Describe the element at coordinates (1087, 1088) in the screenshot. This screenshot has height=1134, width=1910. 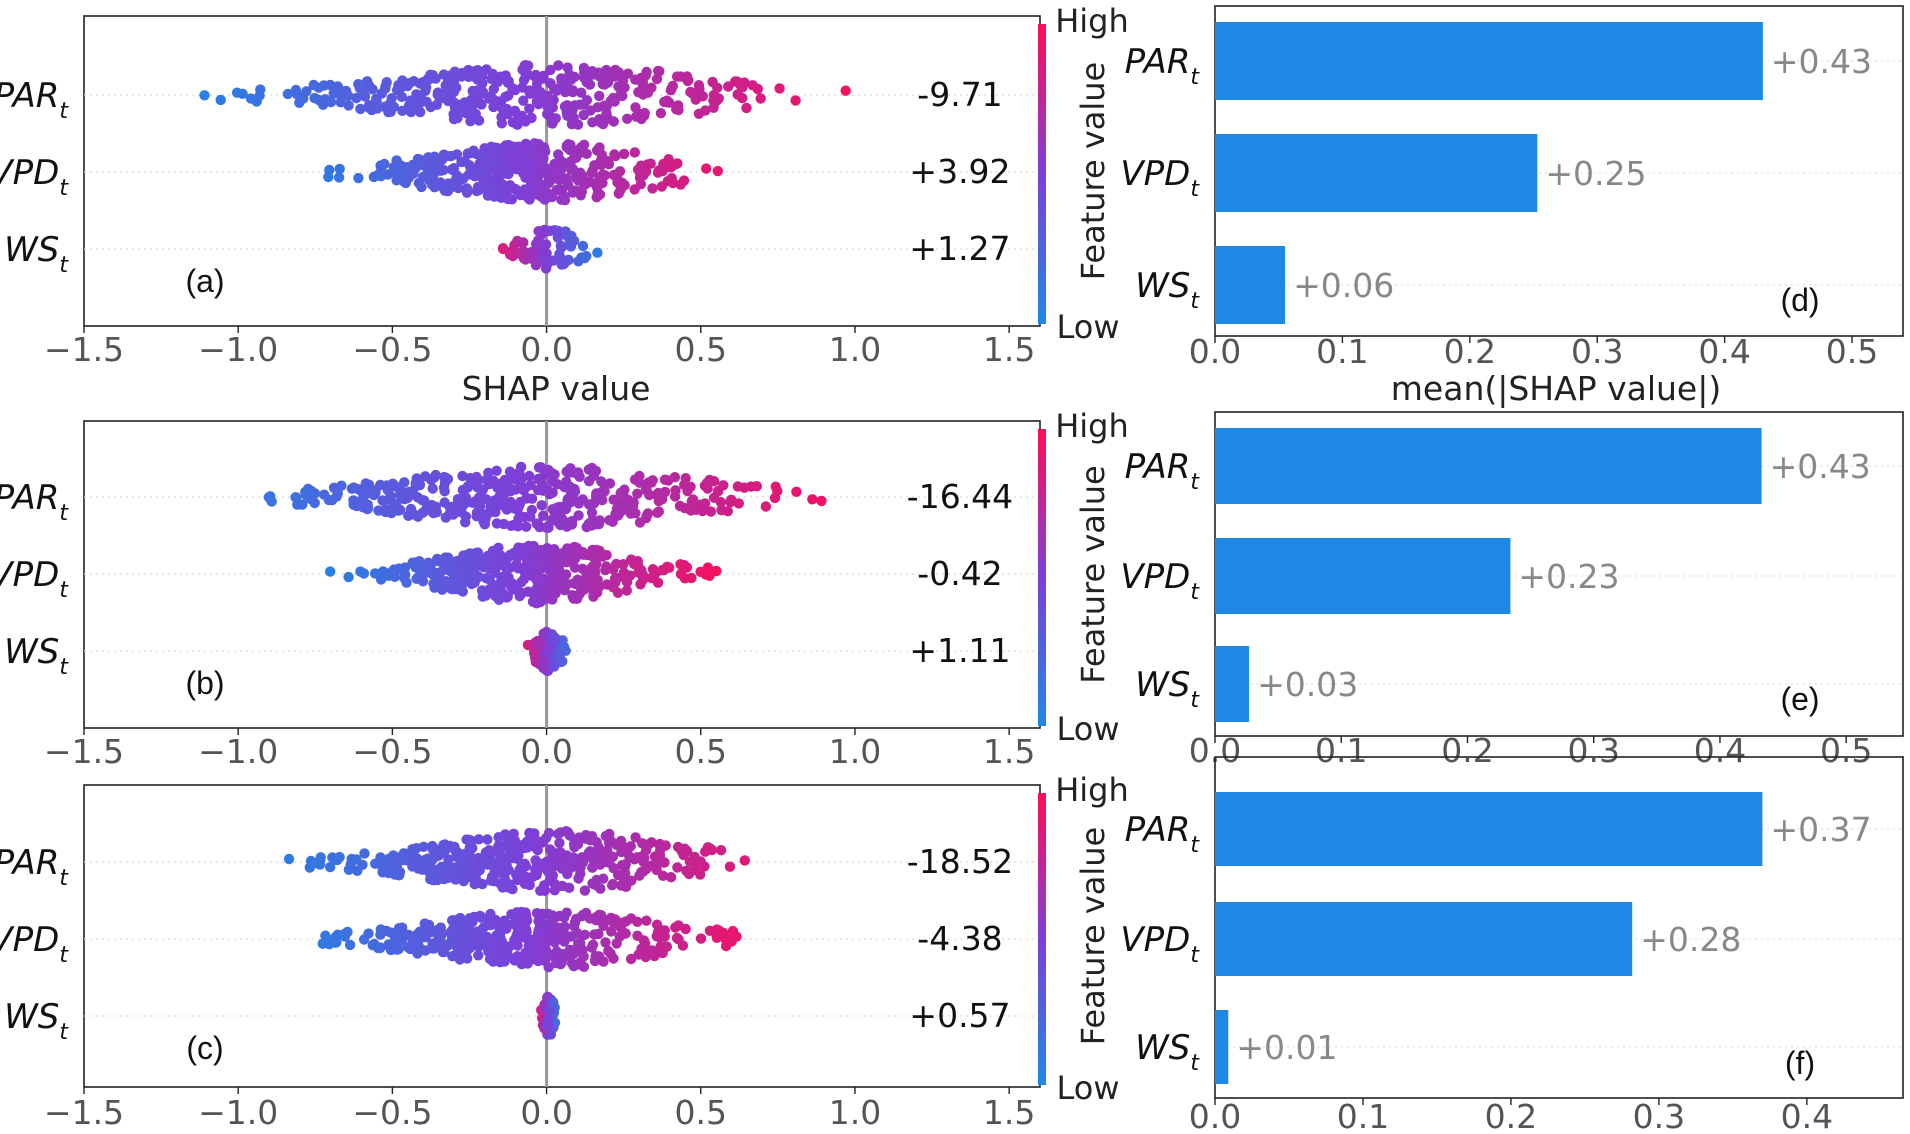
I see `colorbar-low-label: Low` at that location.